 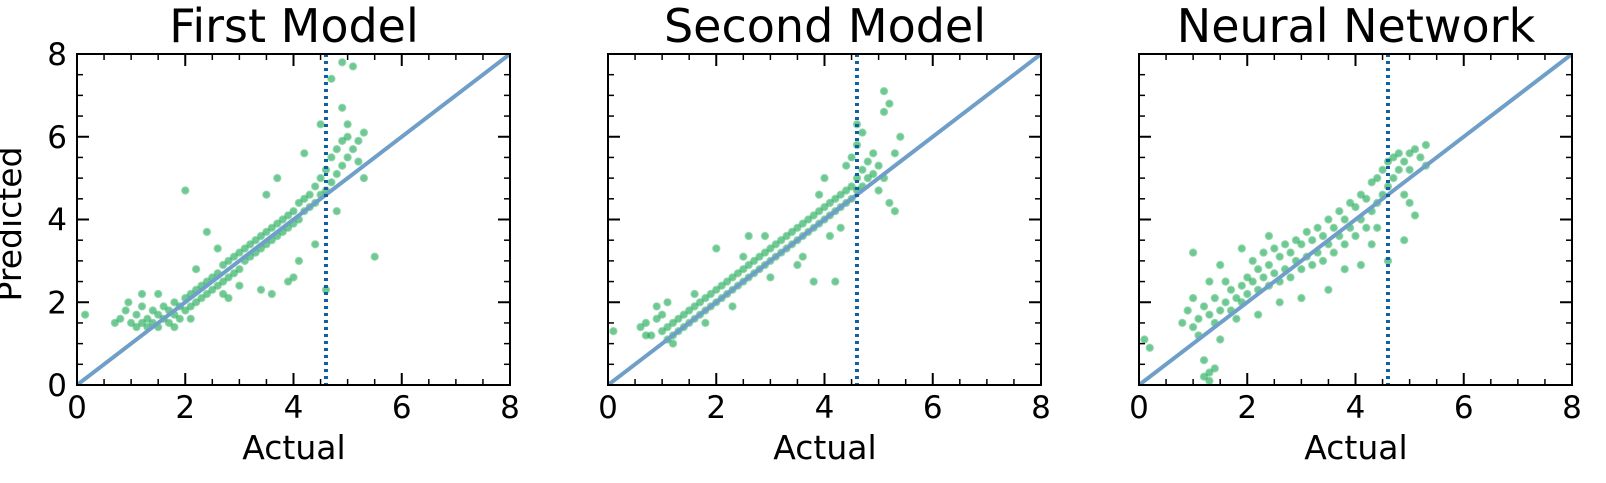 What do you see at coordinates (1356, 408) in the screenshot?
I see `x-tick-label: 4` at bounding box center [1356, 408].